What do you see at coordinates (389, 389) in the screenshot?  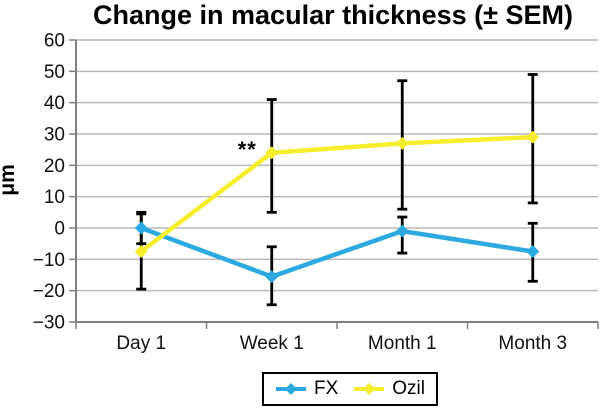 I see `legend-item-ozil: Ozil` at bounding box center [389, 389].